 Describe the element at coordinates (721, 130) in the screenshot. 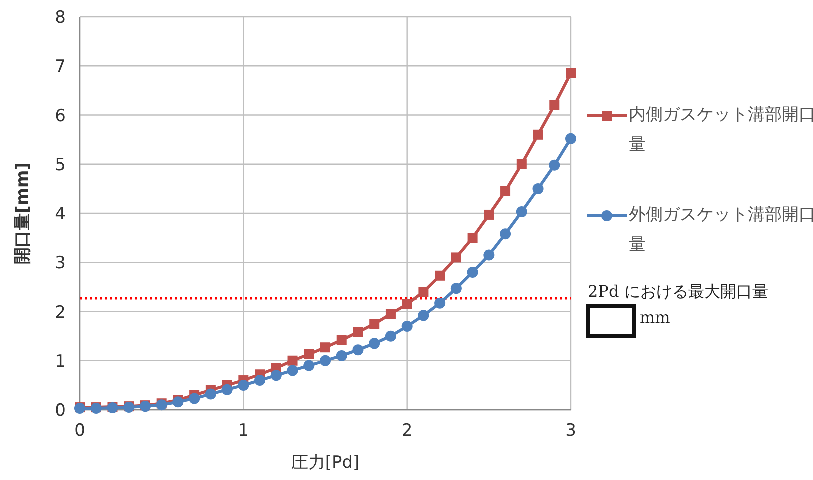

I see `legend-label: 内側ガスケット溝部開口量` at that location.